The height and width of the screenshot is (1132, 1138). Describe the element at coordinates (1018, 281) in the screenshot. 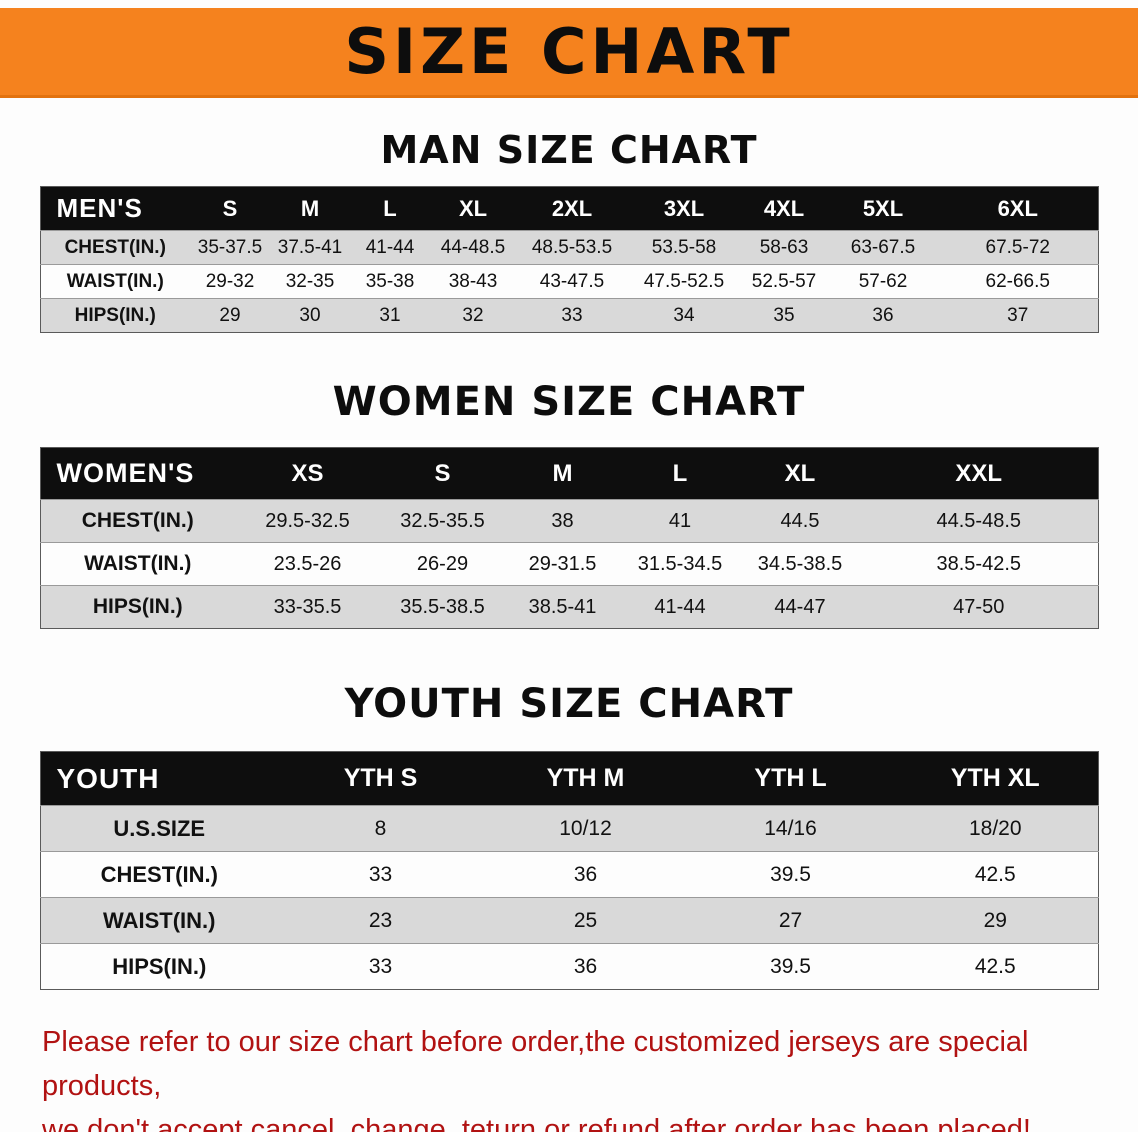

I see `table-cell: 62-66.5` at that location.